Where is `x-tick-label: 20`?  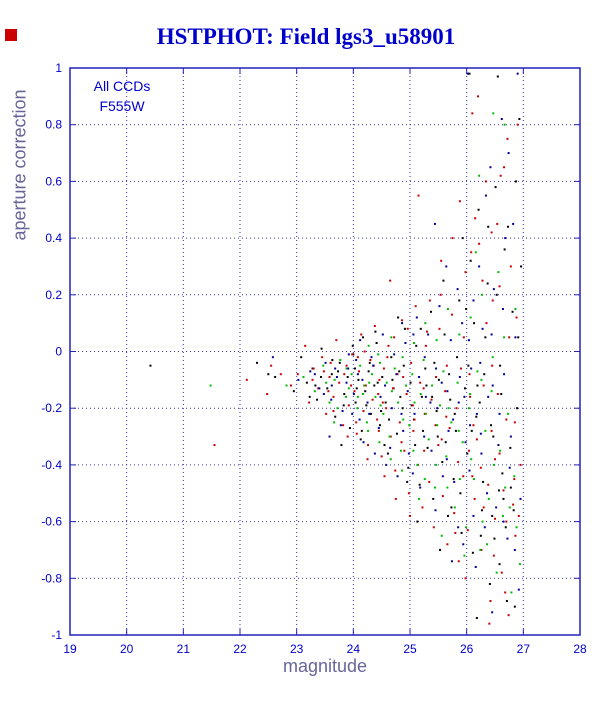 x-tick-label: 20 is located at coordinates (127, 649).